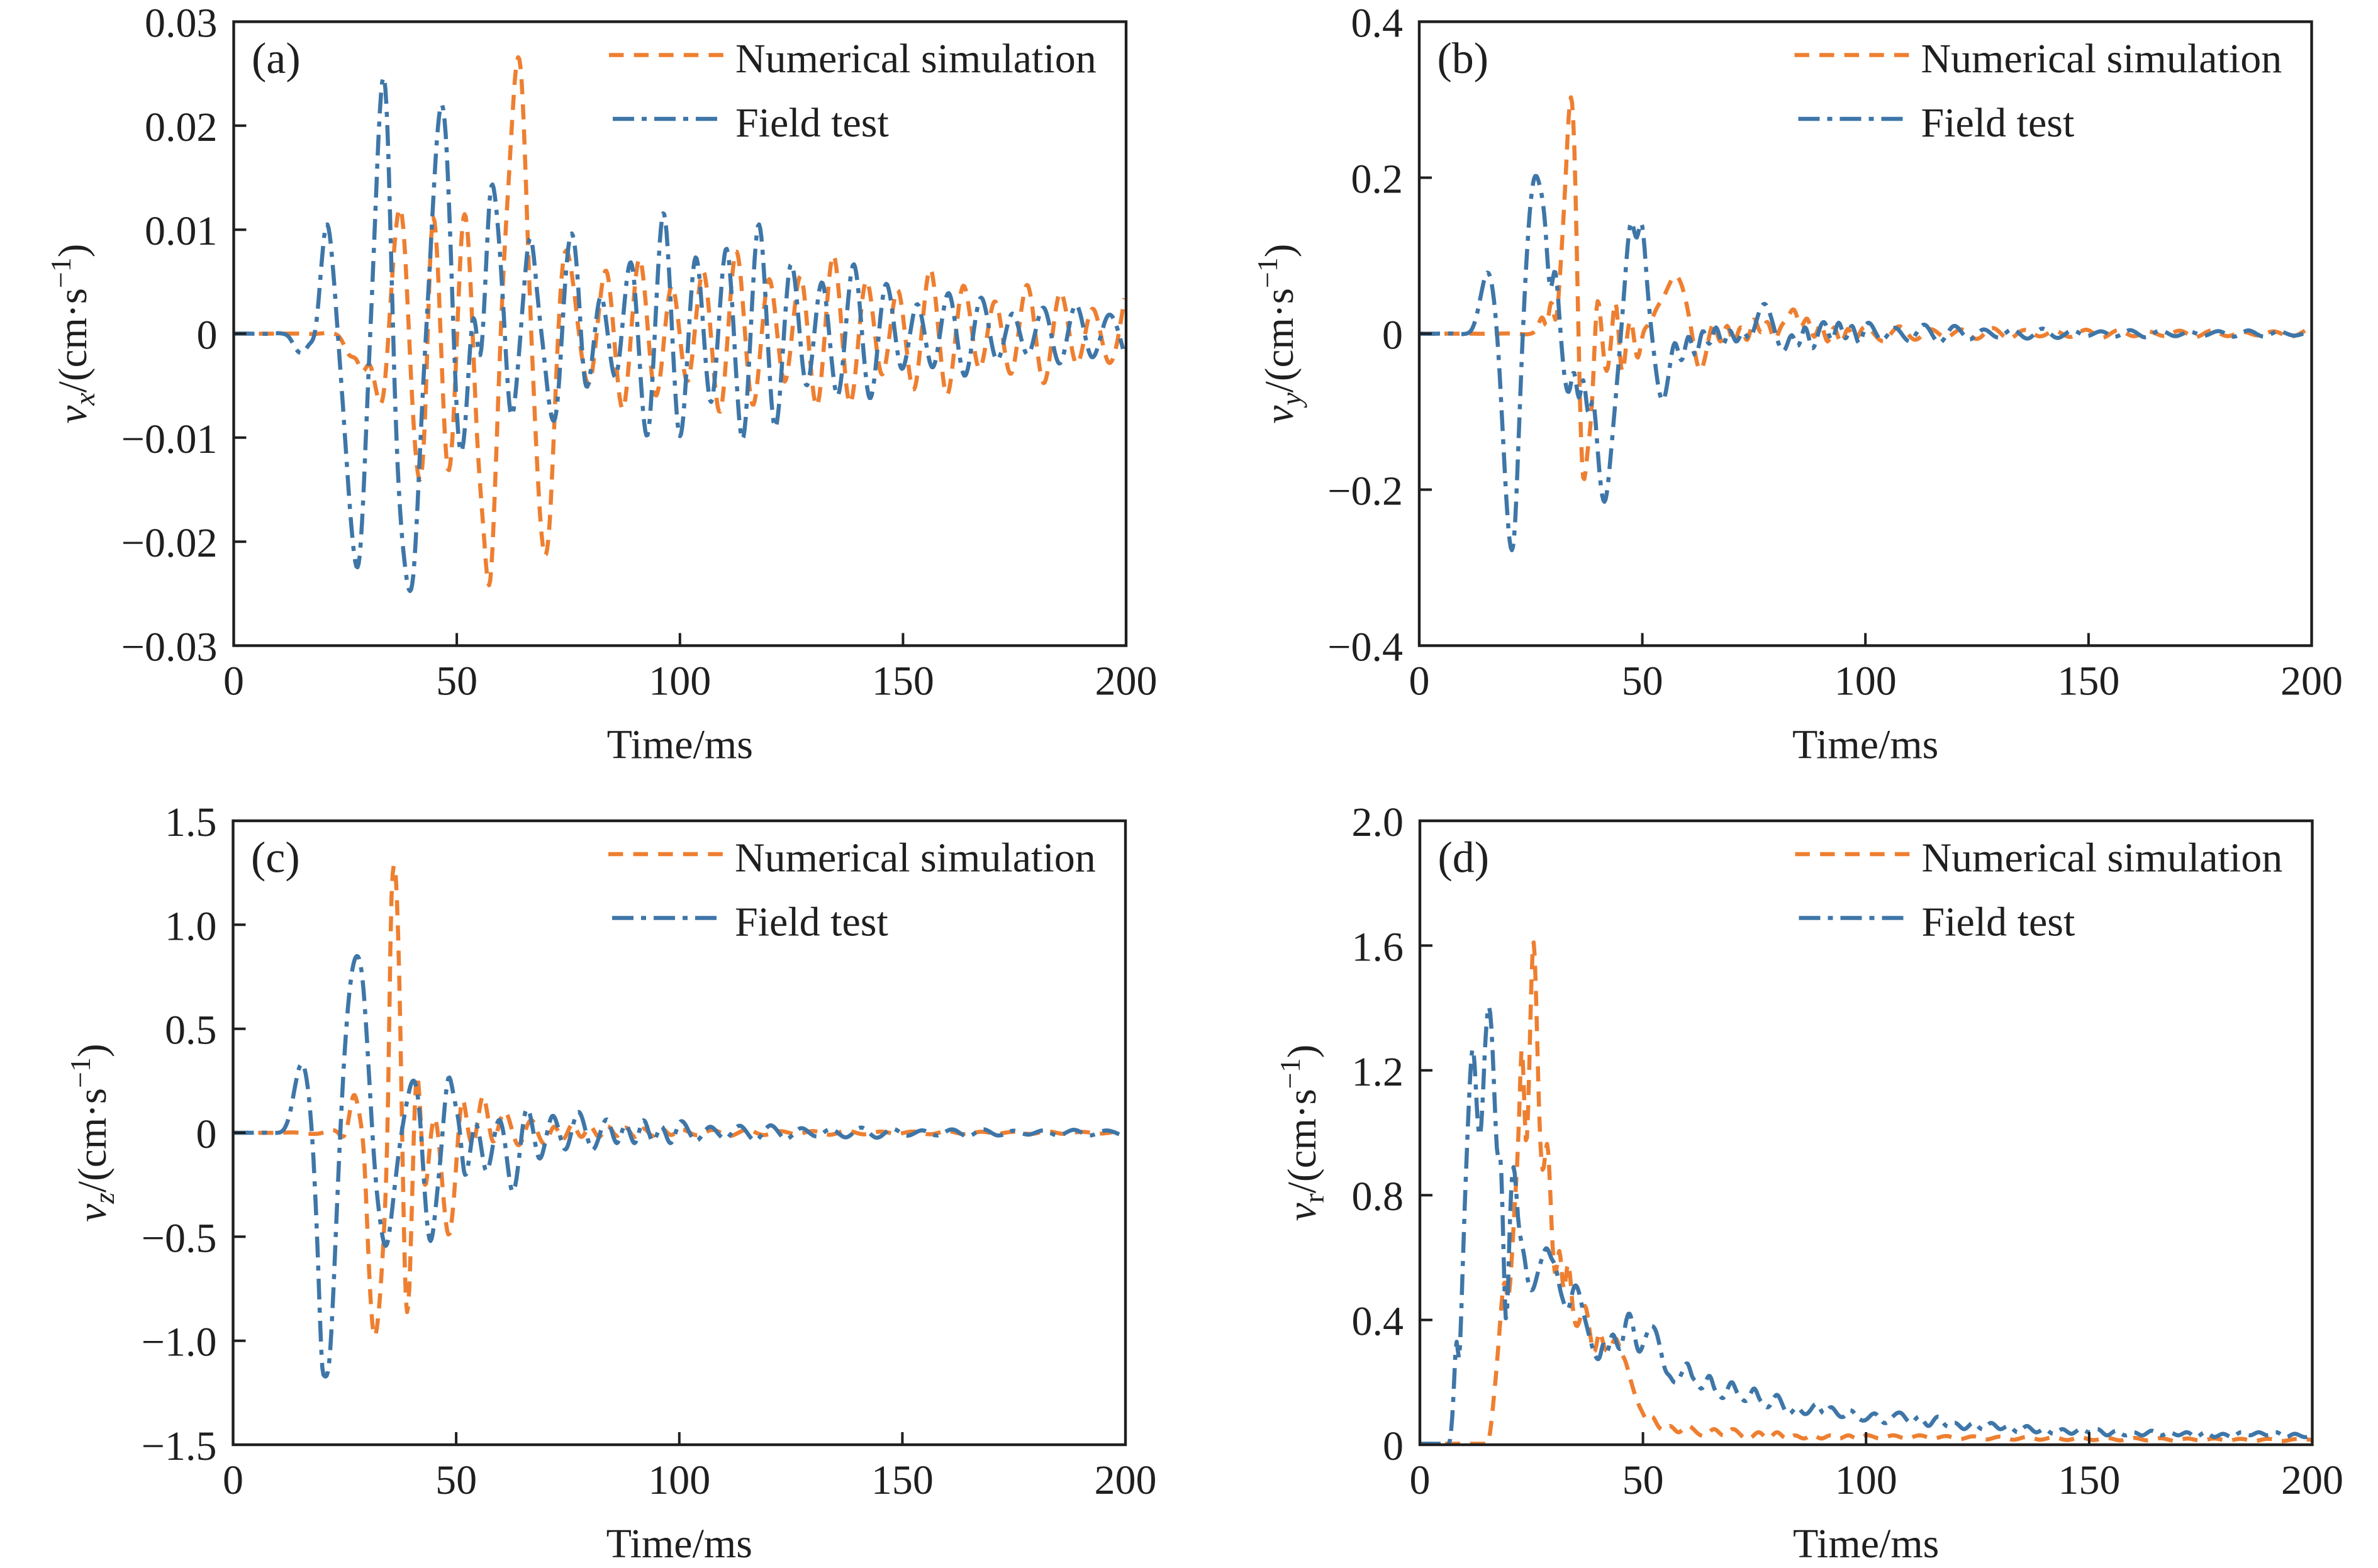  Describe the element at coordinates (92, 1132) in the screenshot. I see `svg-text: vz/(cm·s−1)` at that location.